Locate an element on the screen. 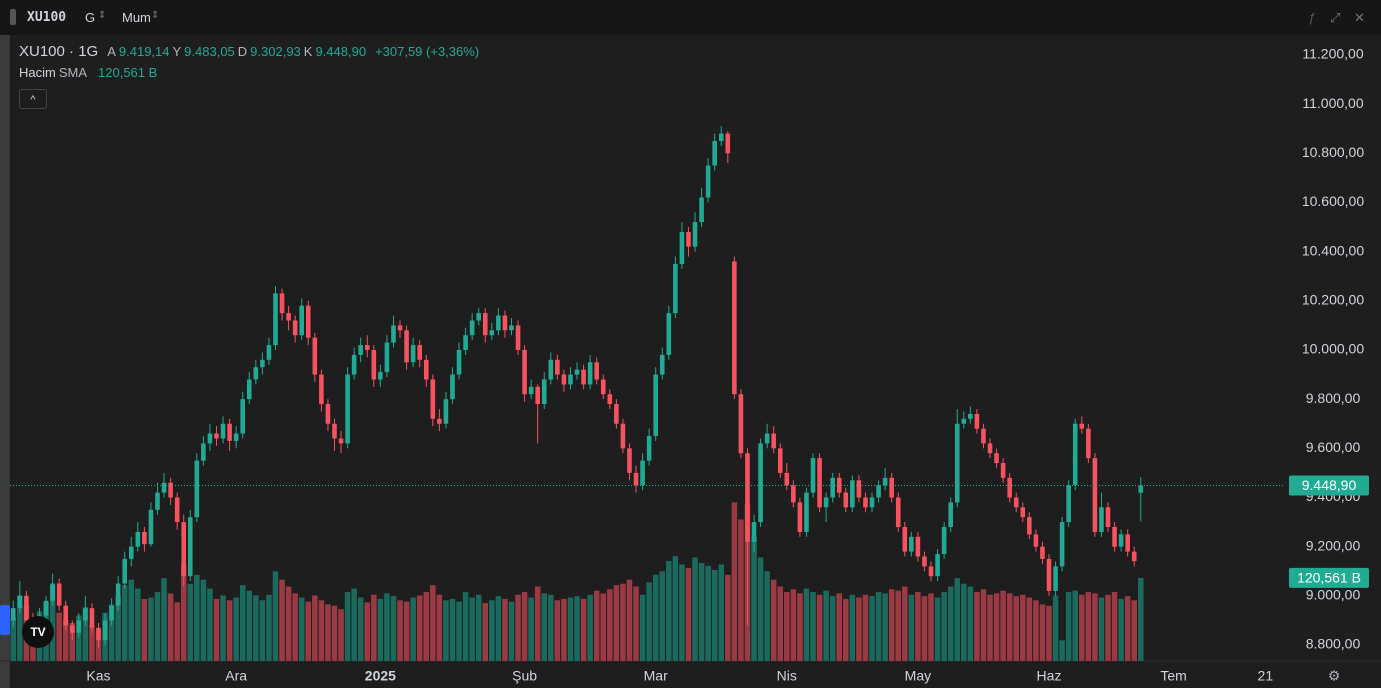 The image size is (1381, 688). y-tick-label: 10.200,00 is located at coordinates (1333, 300).